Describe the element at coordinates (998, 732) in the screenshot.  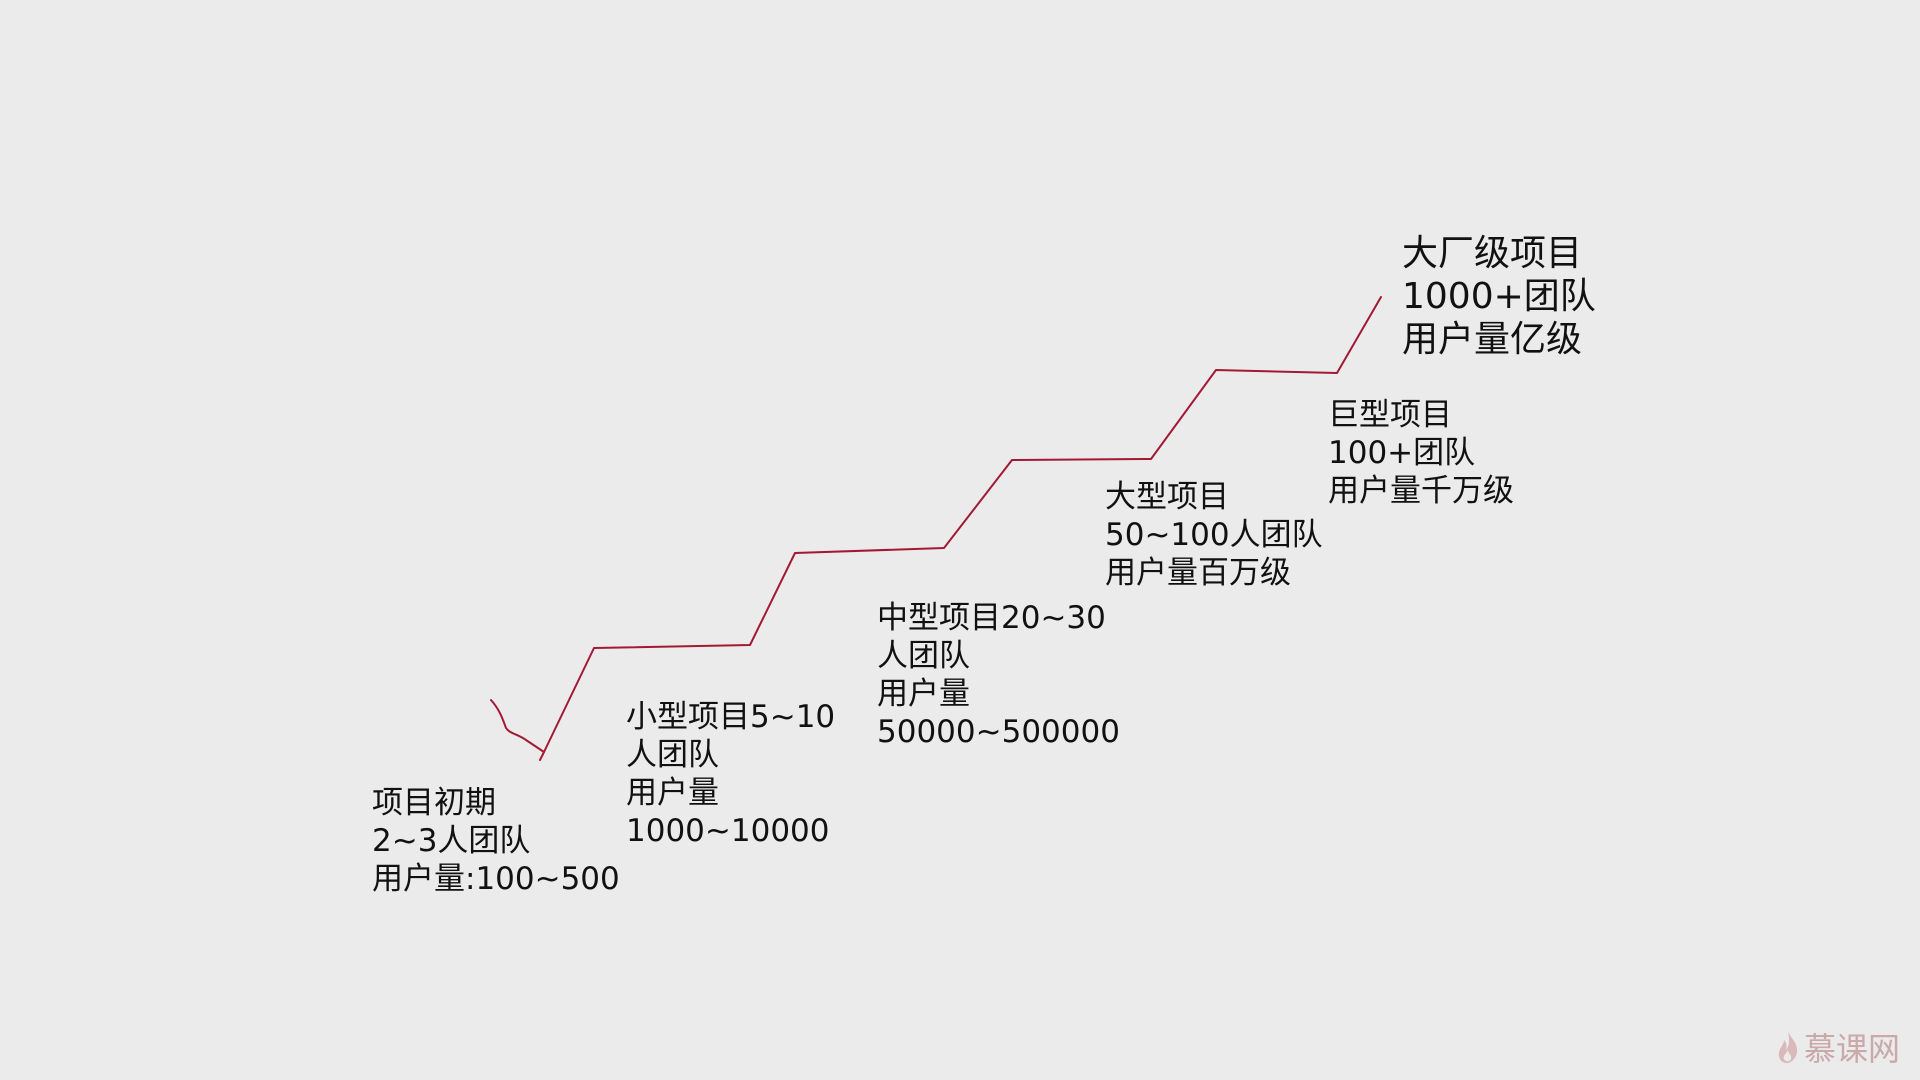
I see `stage-label-line: 50000~500000` at that location.